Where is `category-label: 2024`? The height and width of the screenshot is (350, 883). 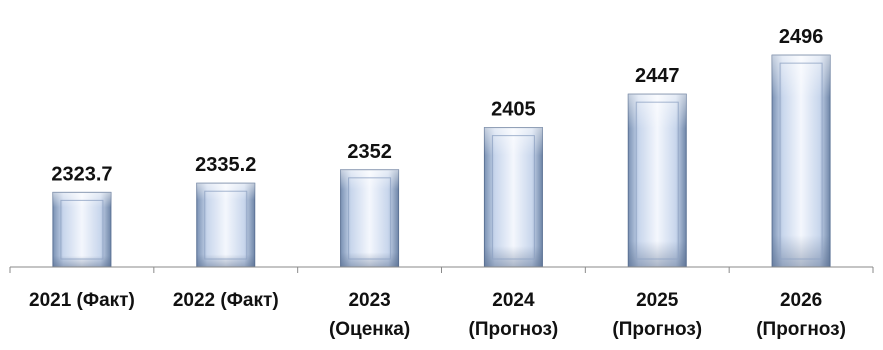
category-label: 2024 is located at coordinates (513, 300).